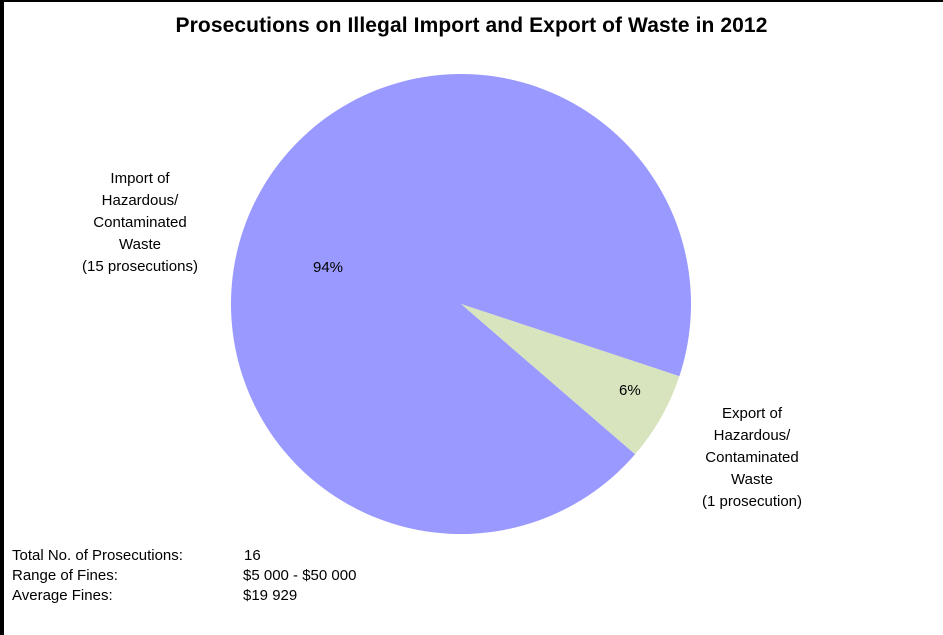  Describe the element at coordinates (752, 501) in the screenshot. I see `label-line: (1 prosecution)` at that location.